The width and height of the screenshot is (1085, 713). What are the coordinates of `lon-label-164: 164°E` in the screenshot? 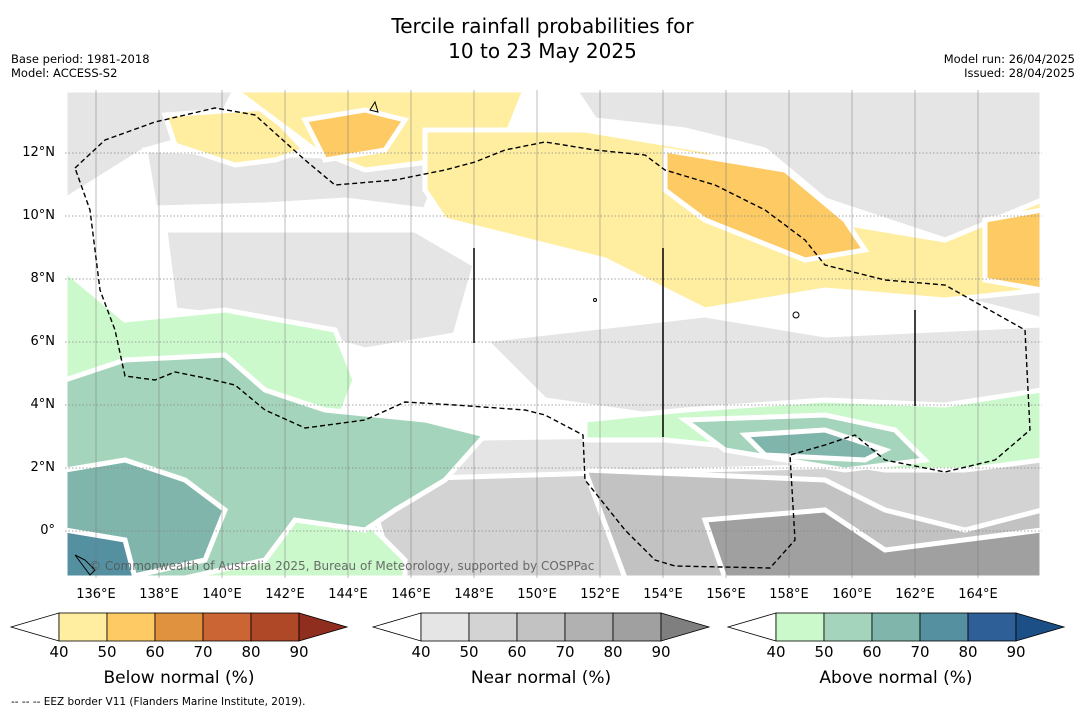 It's located at (978, 594).